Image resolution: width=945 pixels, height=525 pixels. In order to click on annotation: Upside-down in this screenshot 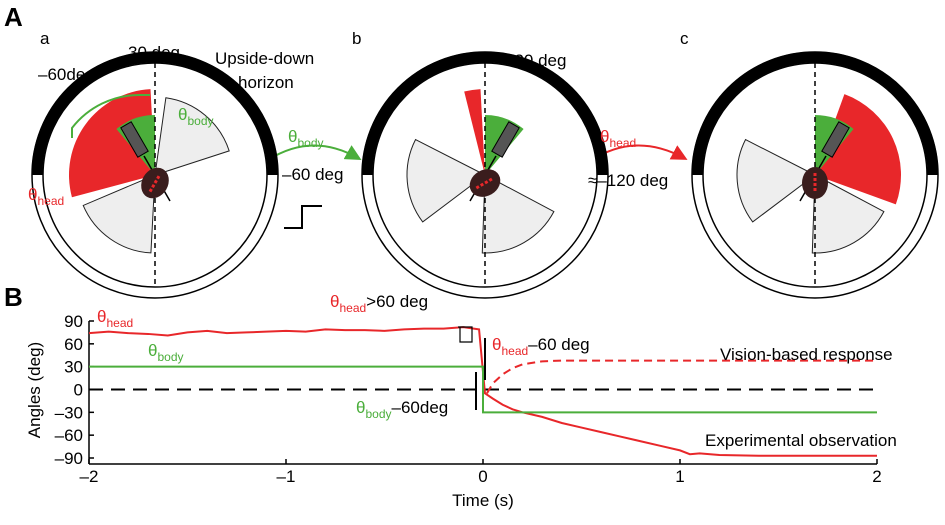, I will do `click(264, 58)`.